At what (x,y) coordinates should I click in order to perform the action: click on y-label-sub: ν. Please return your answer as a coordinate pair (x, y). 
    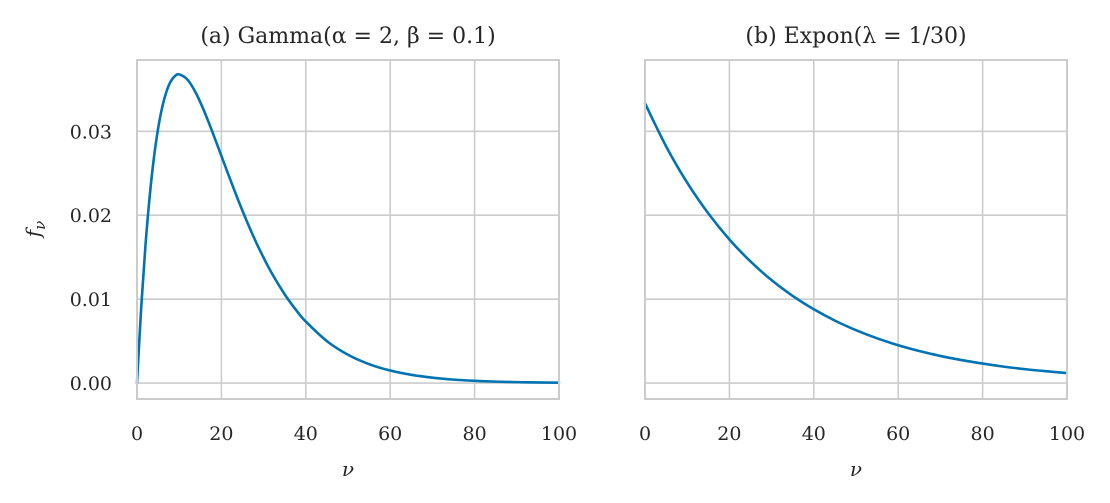
    Looking at the image, I should click on (40, 225).